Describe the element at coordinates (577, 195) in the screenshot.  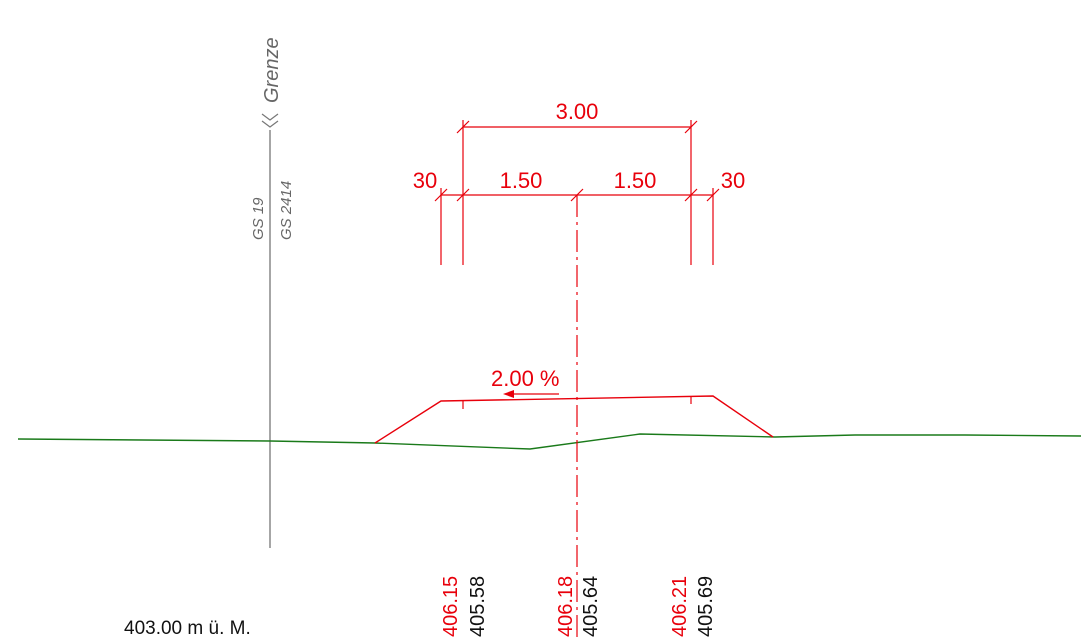
I see `dimension-ticks-partial` at that location.